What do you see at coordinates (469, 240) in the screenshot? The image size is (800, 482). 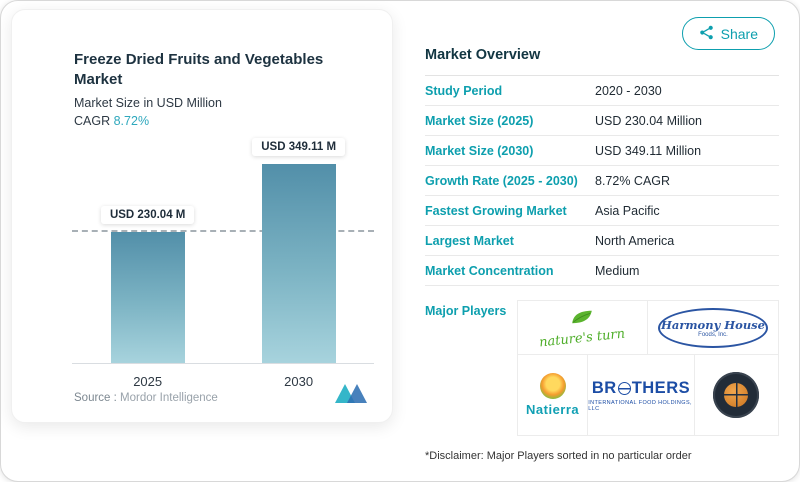 I see `overview-row-label: Largest Market` at bounding box center [469, 240].